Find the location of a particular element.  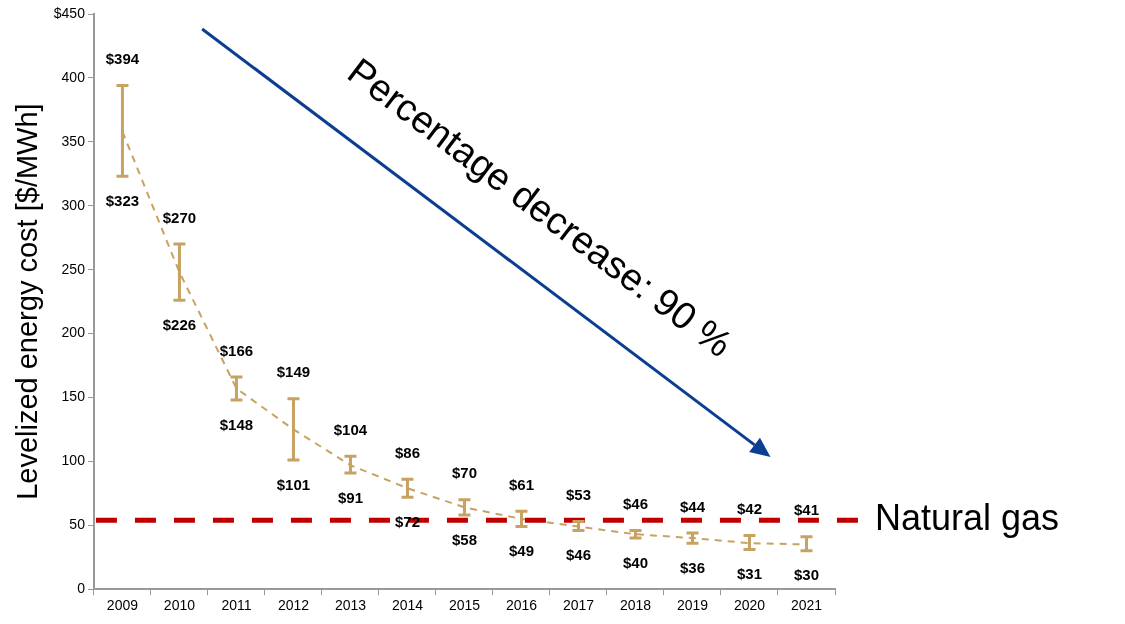

annotation: $44 is located at coordinates (692, 506).